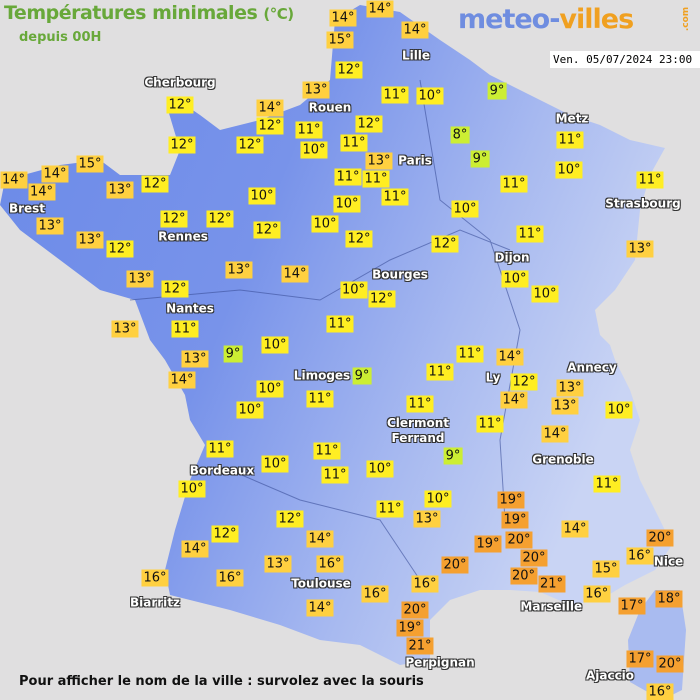 This screenshot has height=700, width=700. Describe the element at coordinates (669, 599) in the screenshot. I see `temperature-marker: 18°` at that location.